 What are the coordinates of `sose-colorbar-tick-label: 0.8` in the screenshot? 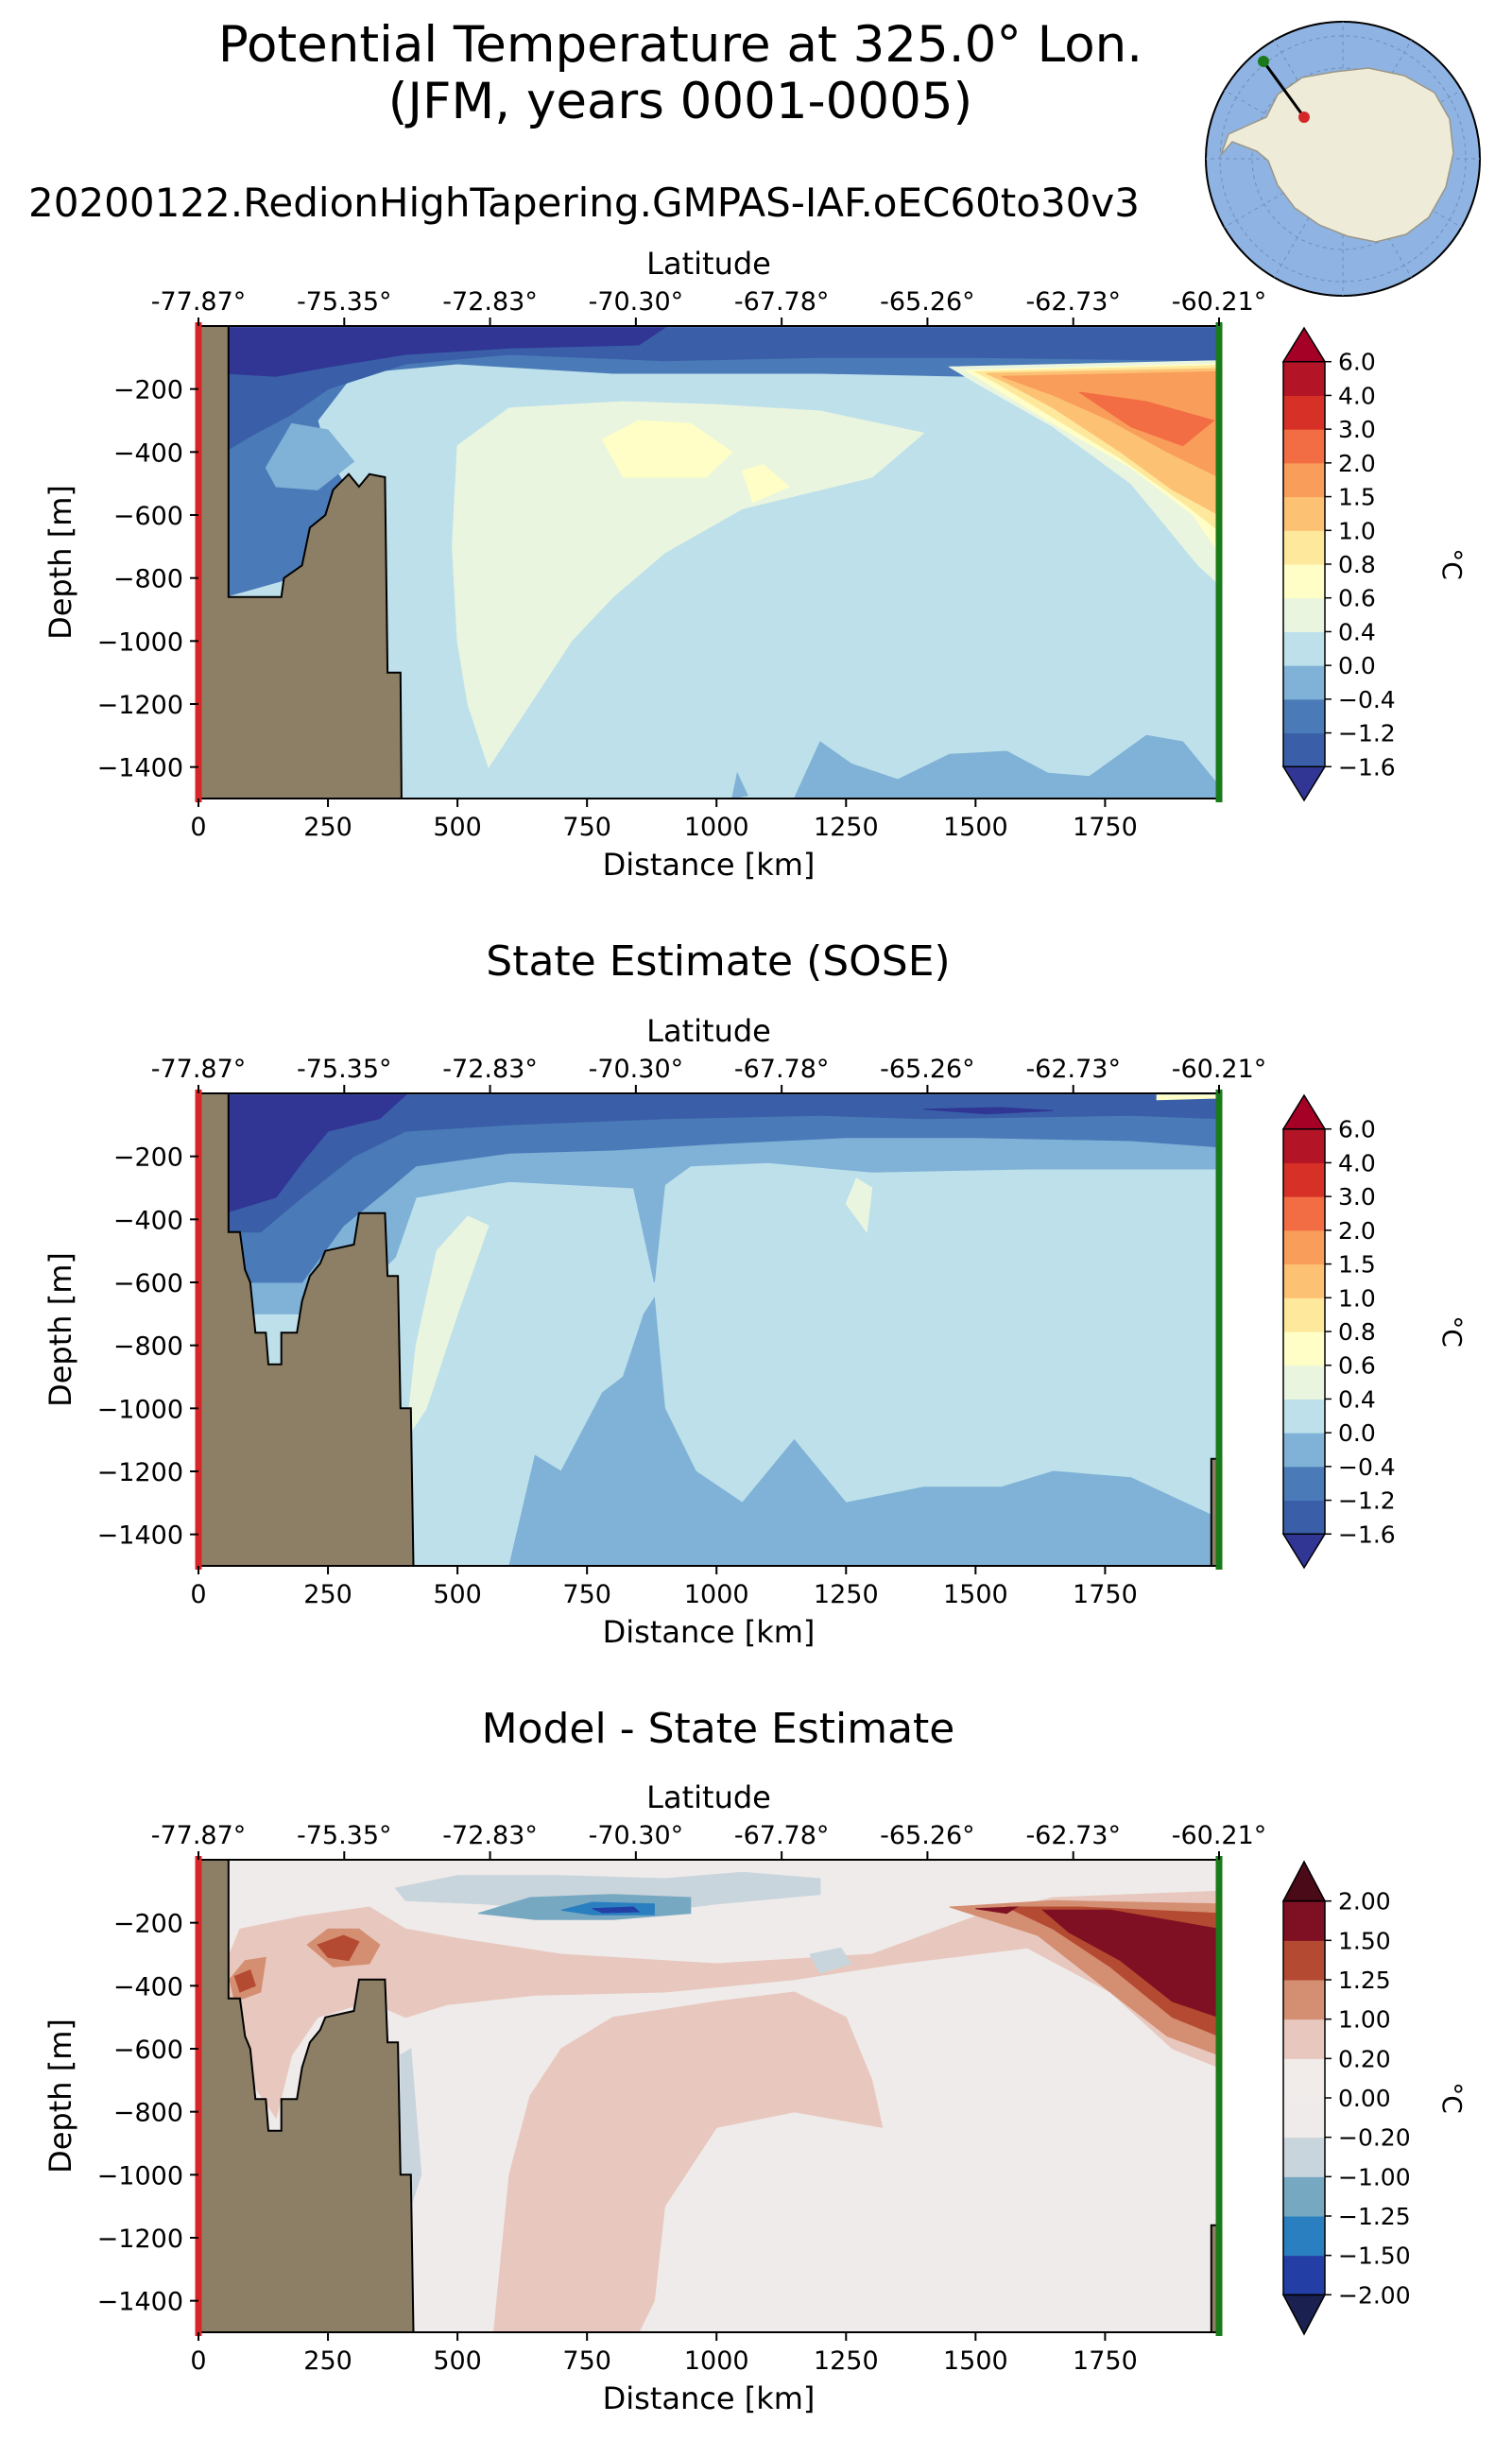 It's located at (1357, 1332).